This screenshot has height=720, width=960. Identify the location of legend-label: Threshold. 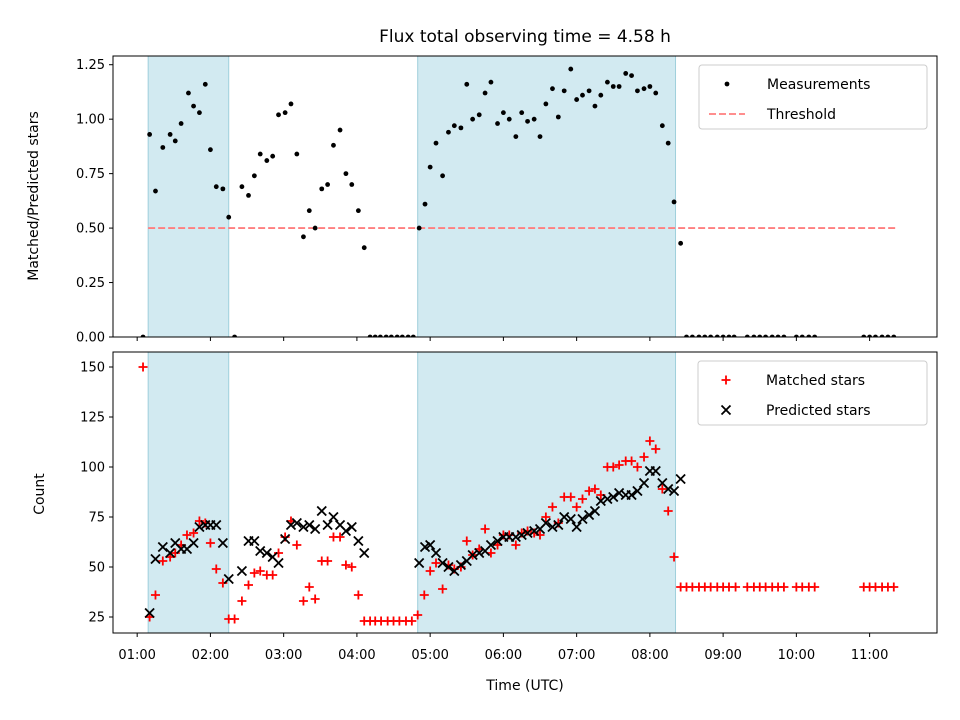
(801, 115).